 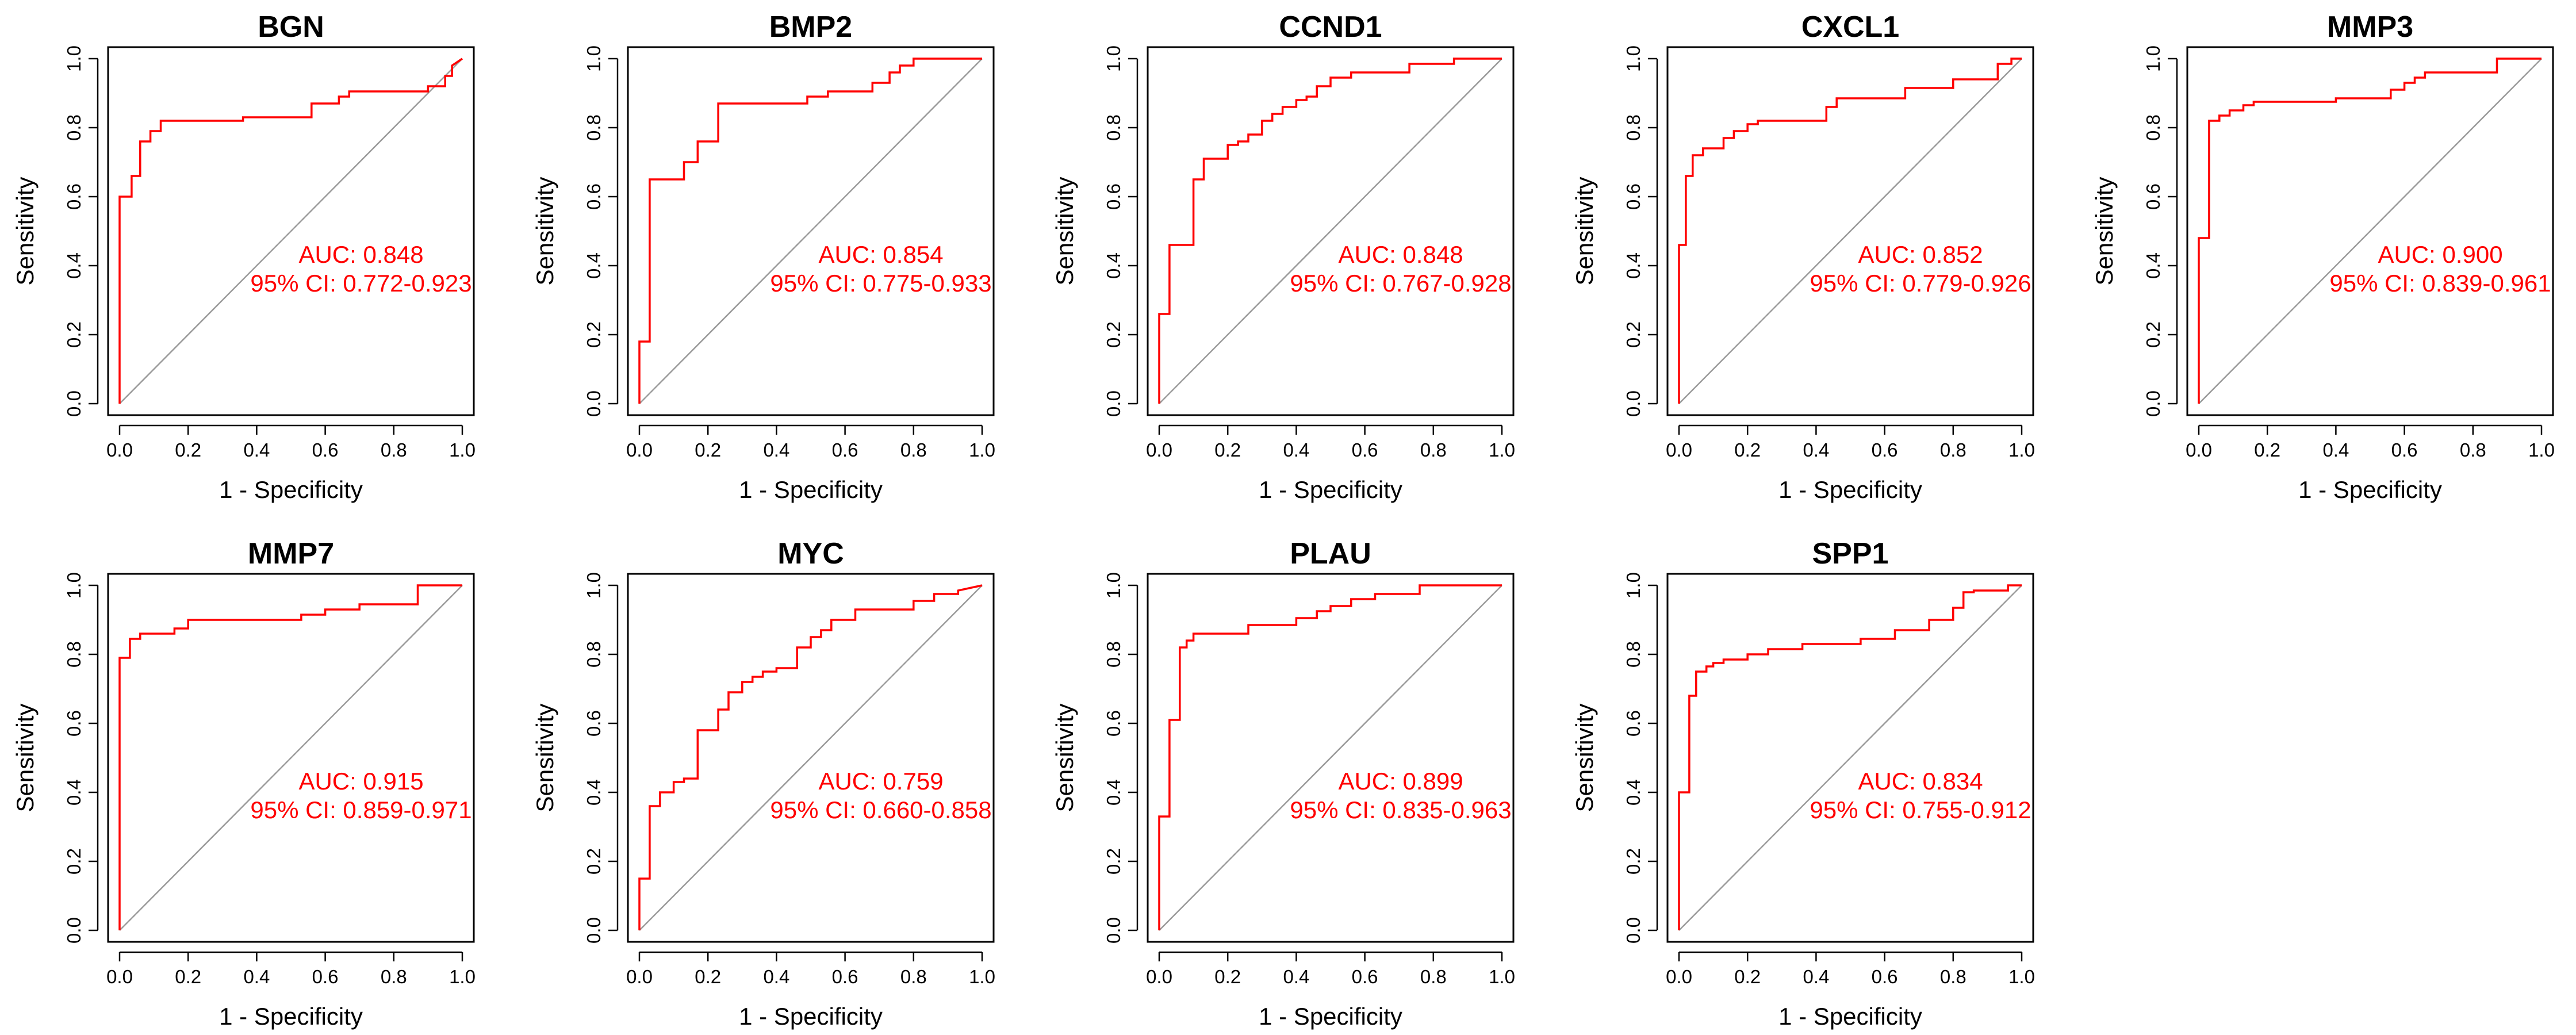 I want to click on panel-title: CCND1, so click(x=1330, y=27).